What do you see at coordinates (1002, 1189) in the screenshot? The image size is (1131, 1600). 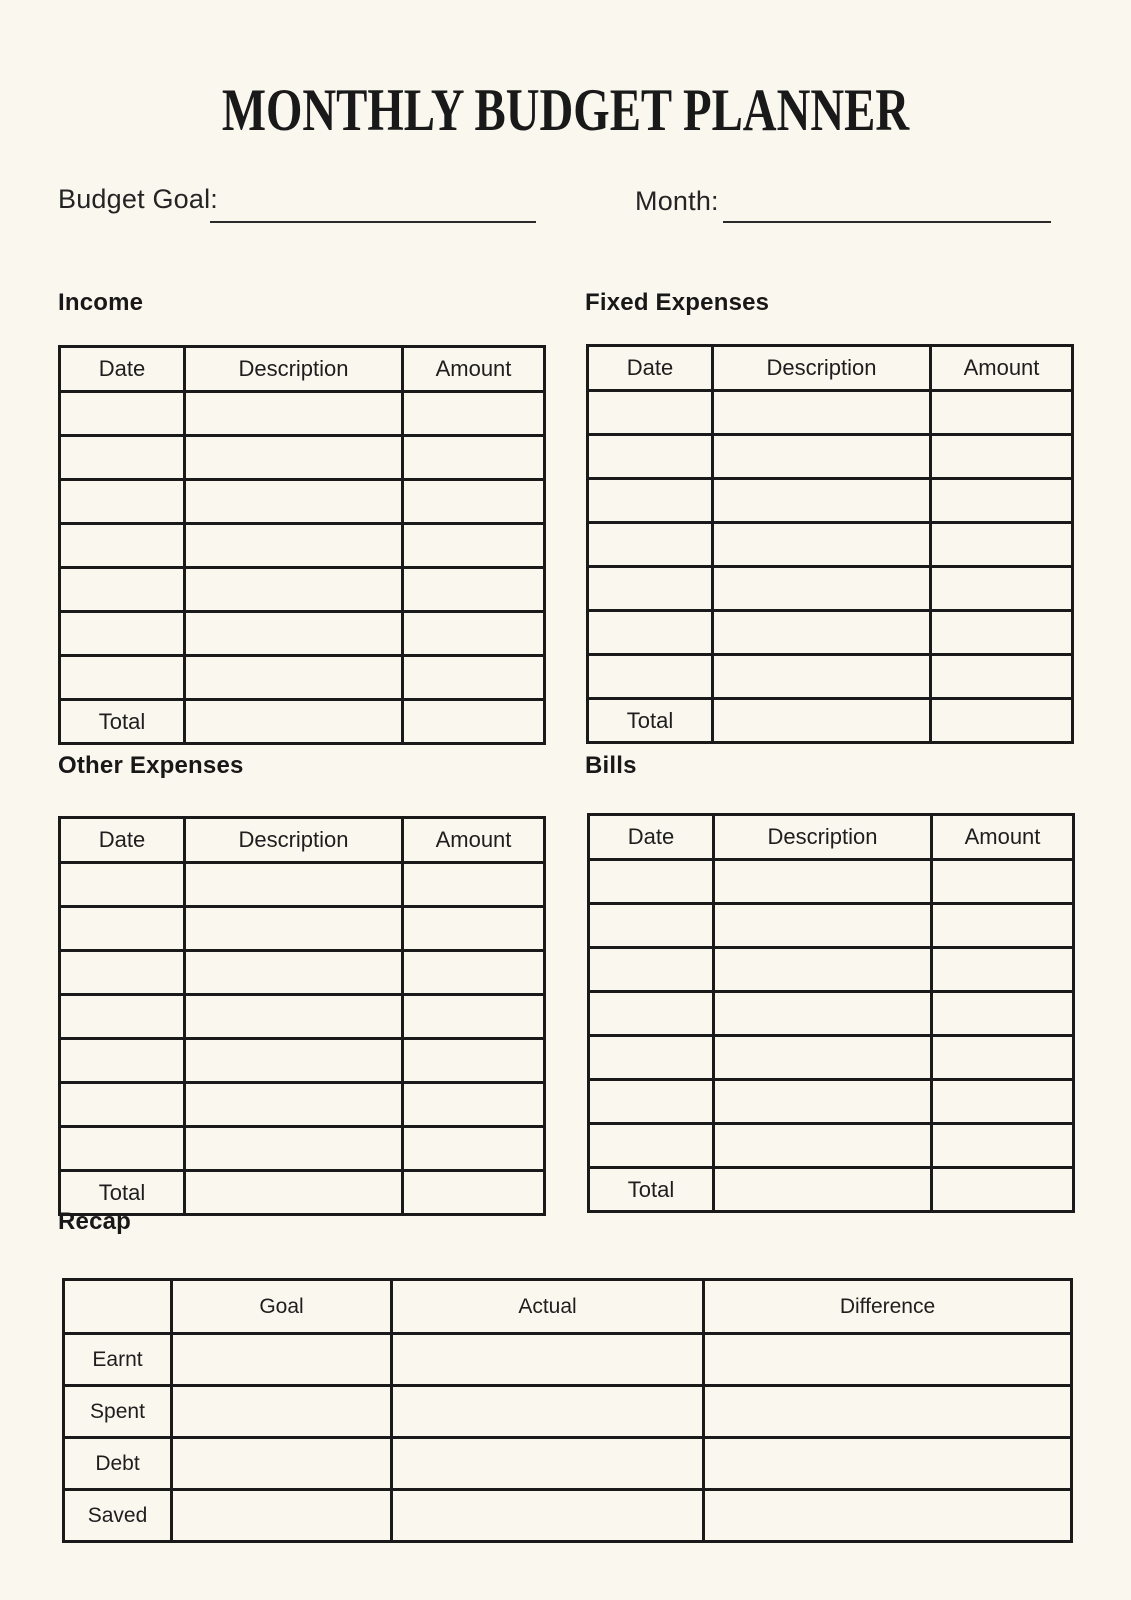 I see `bills-total-amount-cell` at bounding box center [1002, 1189].